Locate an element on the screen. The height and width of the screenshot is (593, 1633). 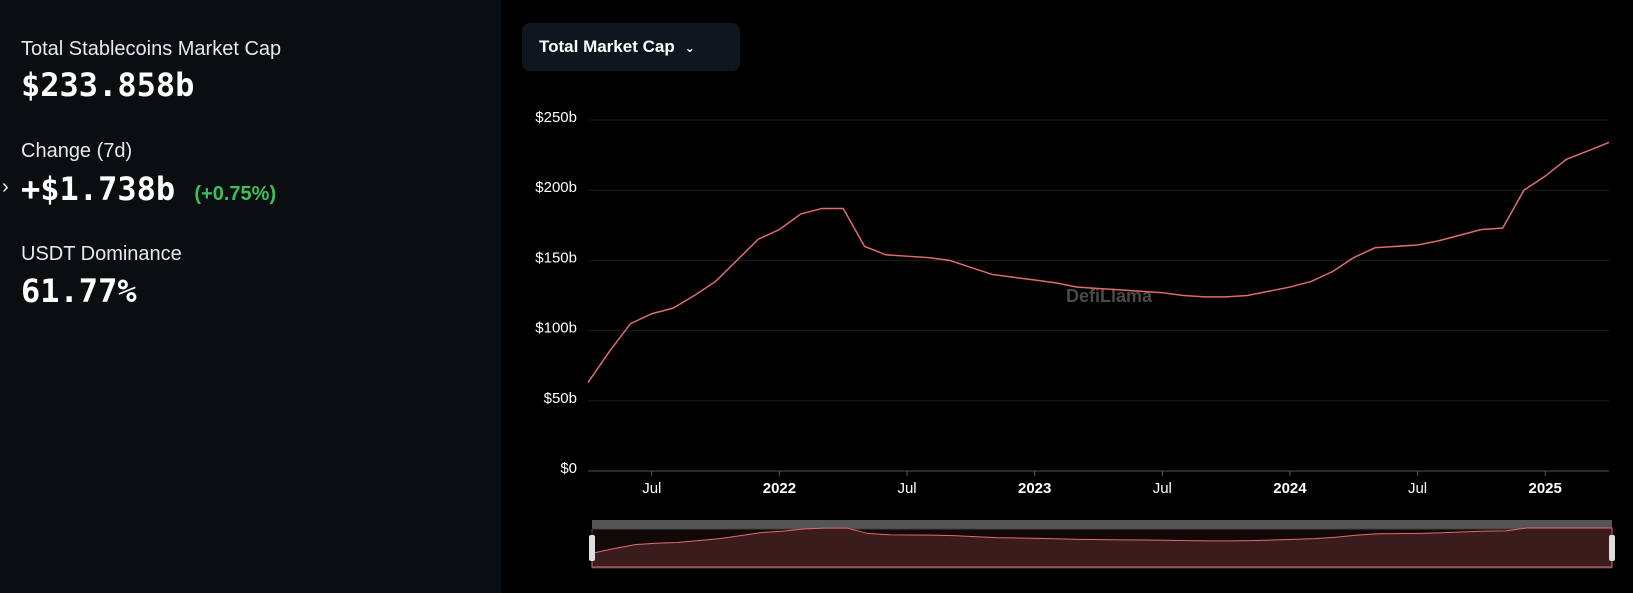
x-tick-label: 2022 is located at coordinates (779, 488).